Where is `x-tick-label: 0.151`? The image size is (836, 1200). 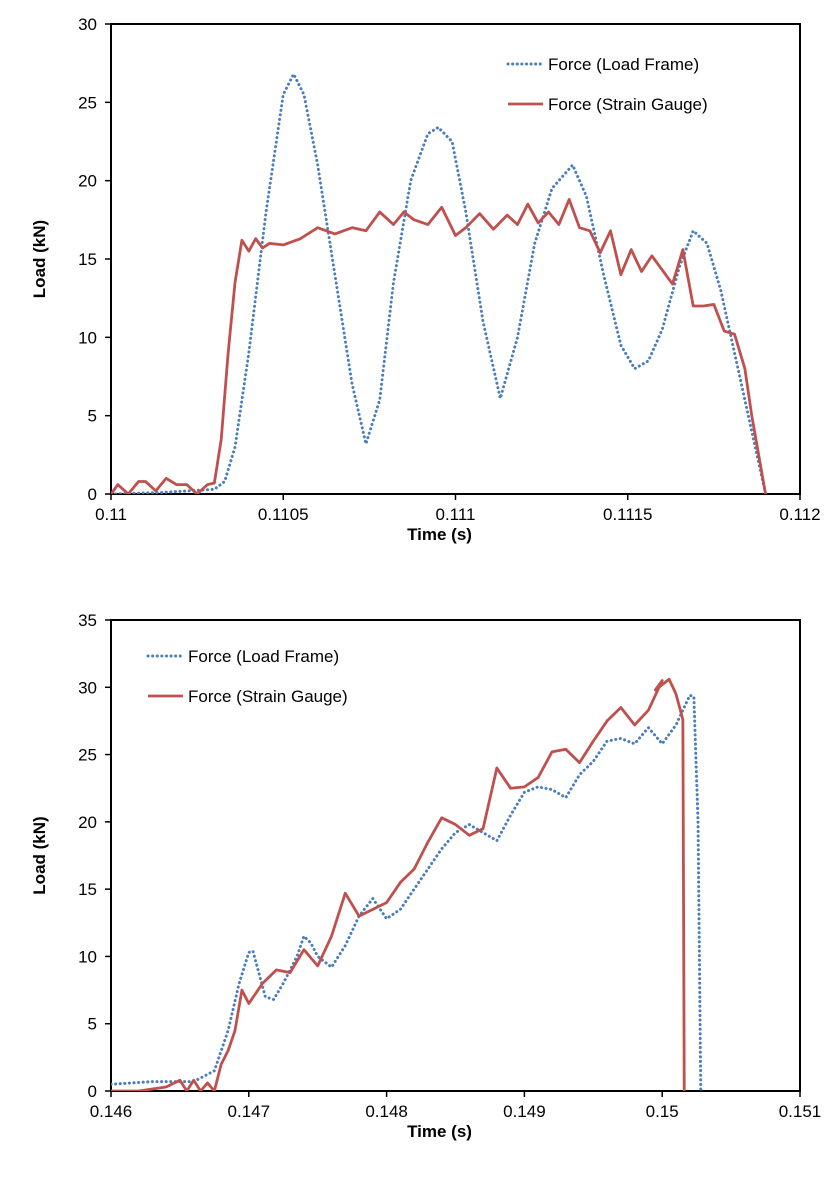 x-tick-label: 0.151 is located at coordinates (800, 1111).